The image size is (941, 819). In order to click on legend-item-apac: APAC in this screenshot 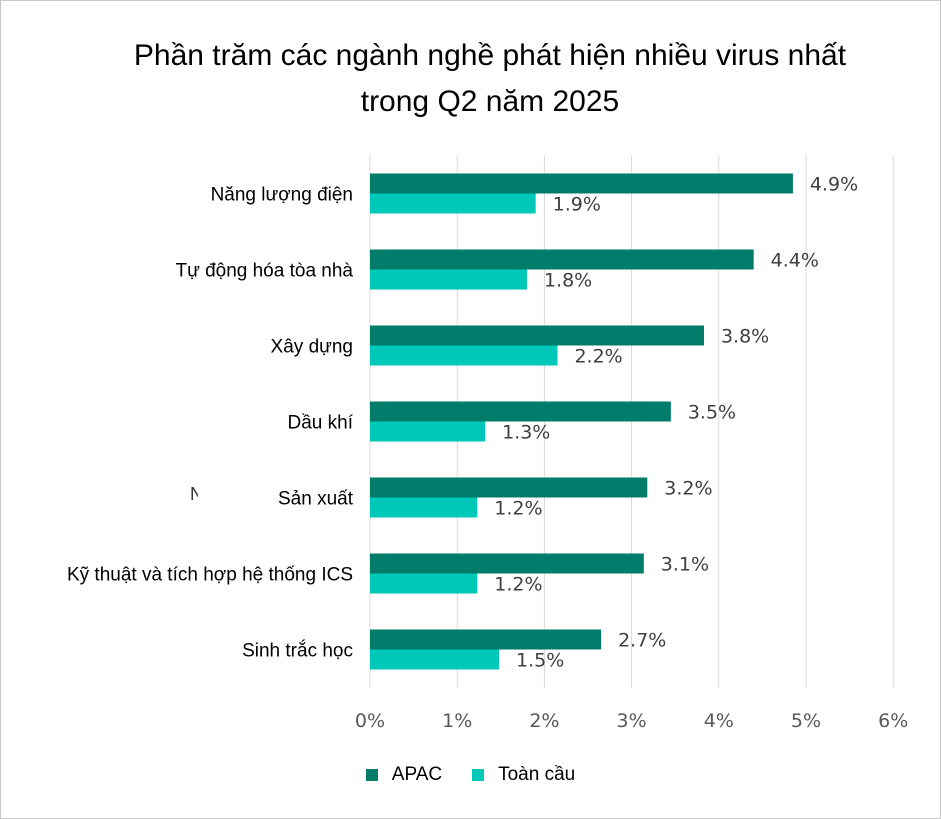, I will do `click(404, 775)`.